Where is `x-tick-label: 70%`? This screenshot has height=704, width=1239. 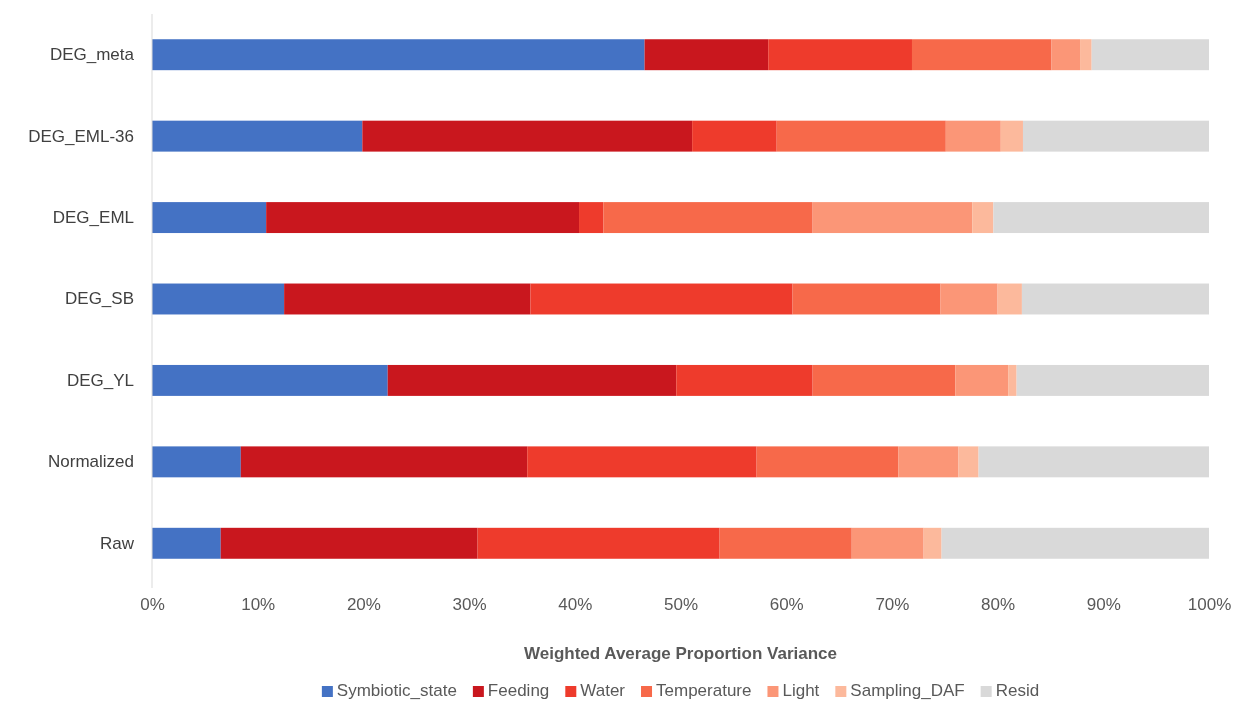 x-tick-label: 70% is located at coordinates (892, 605).